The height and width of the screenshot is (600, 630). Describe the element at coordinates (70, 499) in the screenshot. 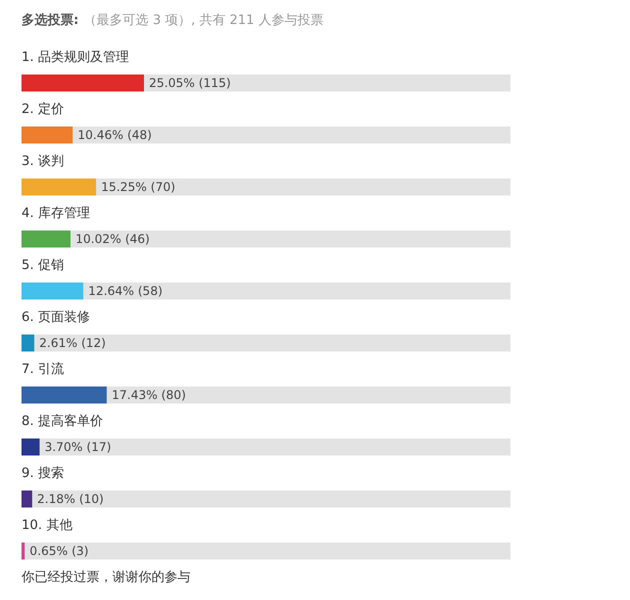

I see `data-label: 2.18% (10)` at that location.